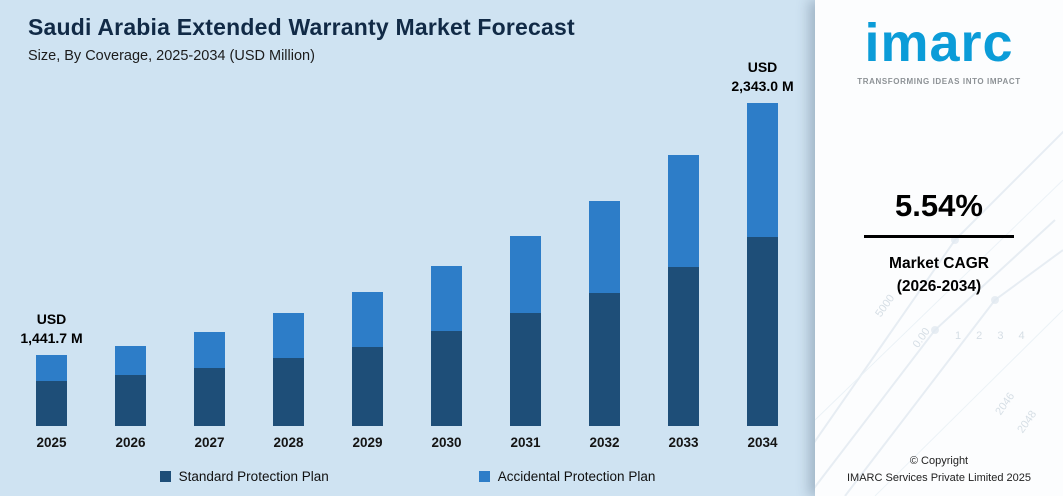 Image resolution: width=1063 pixels, height=496 pixels. What do you see at coordinates (525, 442) in the screenshot?
I see `year-label: 2031` at bounding box center [525, 442].